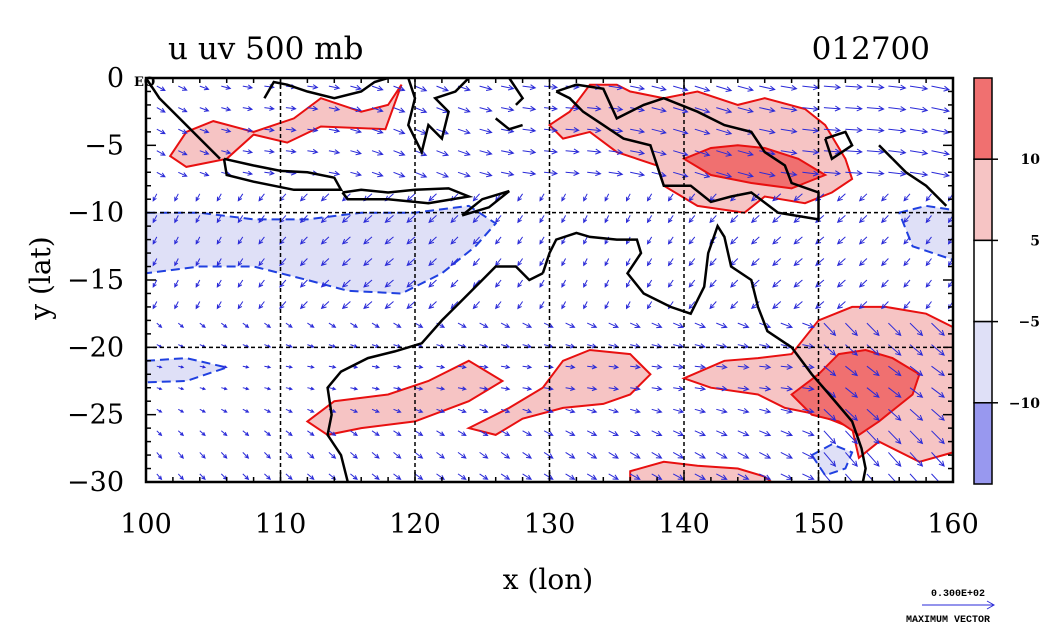  Describe the element at coordinates (95, 482) in the screenshot. I see `y-tick-label-30: −30` at that location.